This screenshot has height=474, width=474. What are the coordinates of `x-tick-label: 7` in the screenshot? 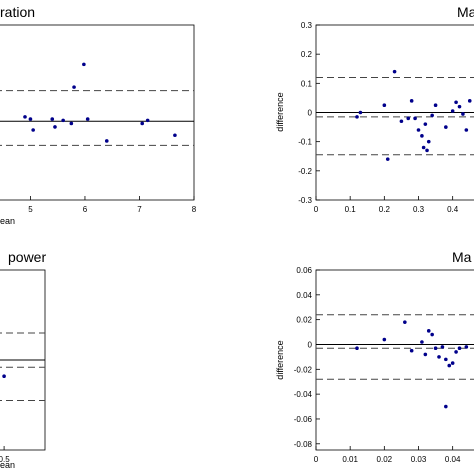 It's located at (139, 209).